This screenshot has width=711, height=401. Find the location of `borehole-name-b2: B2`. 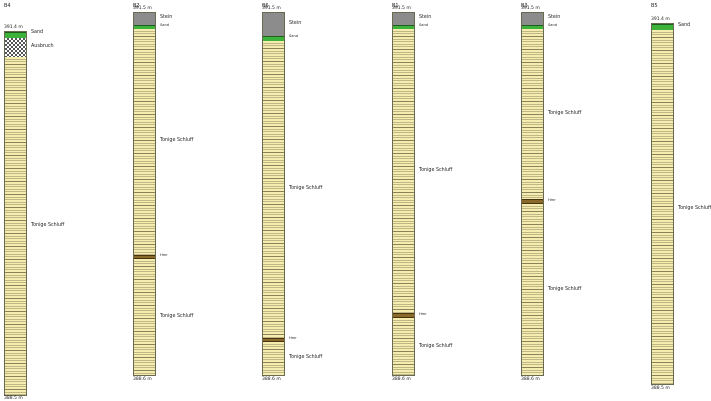

borehole-name-b2: B2 is located at coordinates (136, 6).